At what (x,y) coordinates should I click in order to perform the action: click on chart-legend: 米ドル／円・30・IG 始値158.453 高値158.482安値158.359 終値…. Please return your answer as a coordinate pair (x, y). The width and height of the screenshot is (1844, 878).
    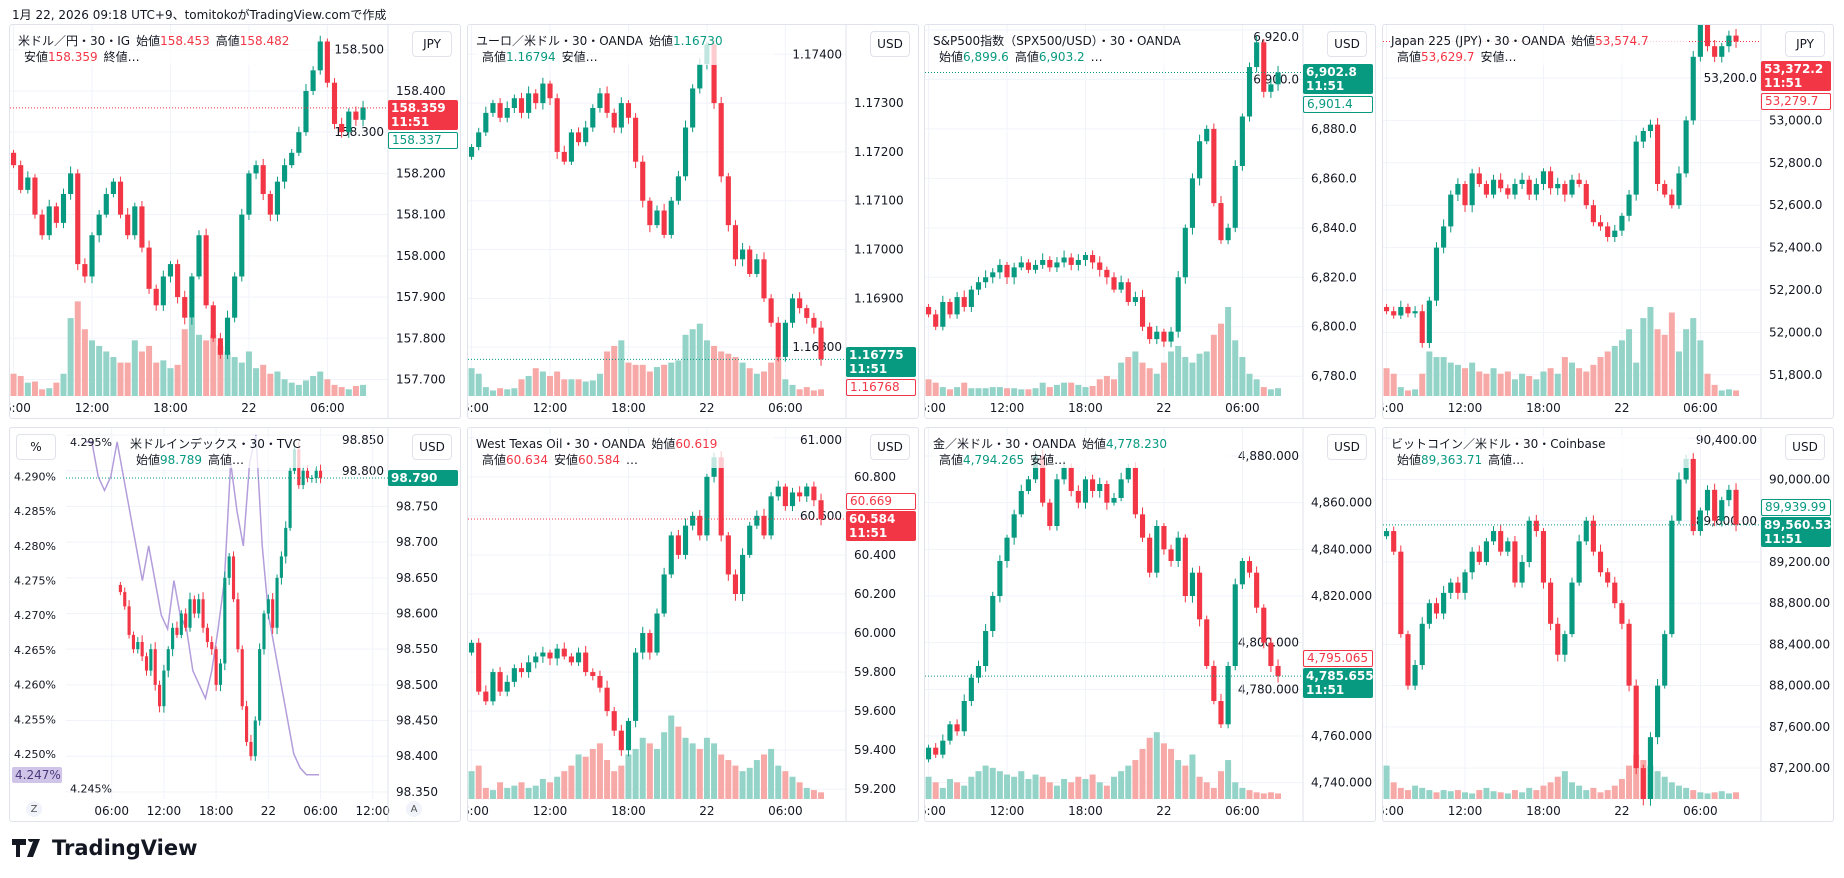
    Looking at the image, I should click on (167, 49).